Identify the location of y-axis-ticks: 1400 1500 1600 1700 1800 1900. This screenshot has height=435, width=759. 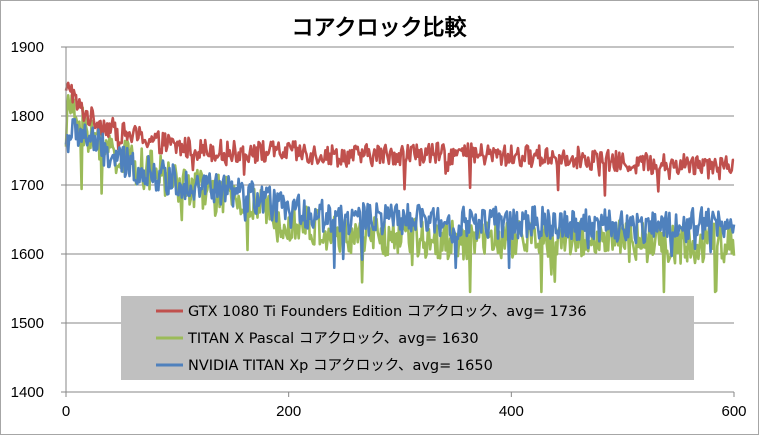
(38, 220).